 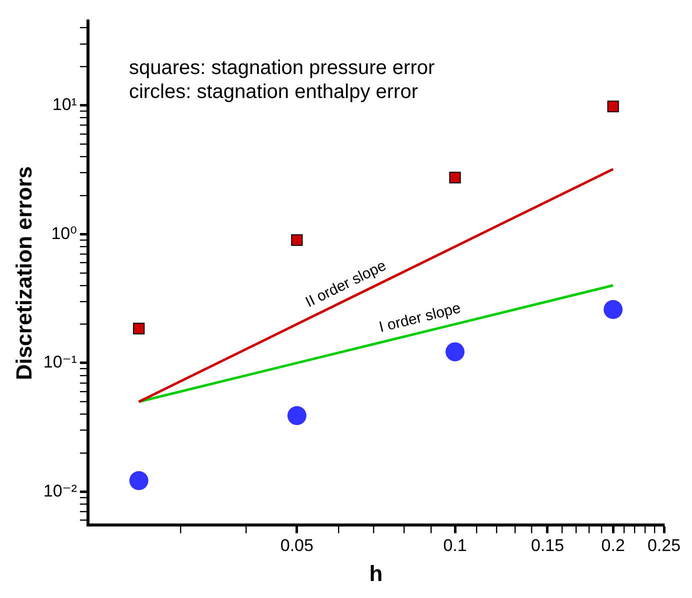 I want to click on x-axis-title: h, so click(x=376, y=573).